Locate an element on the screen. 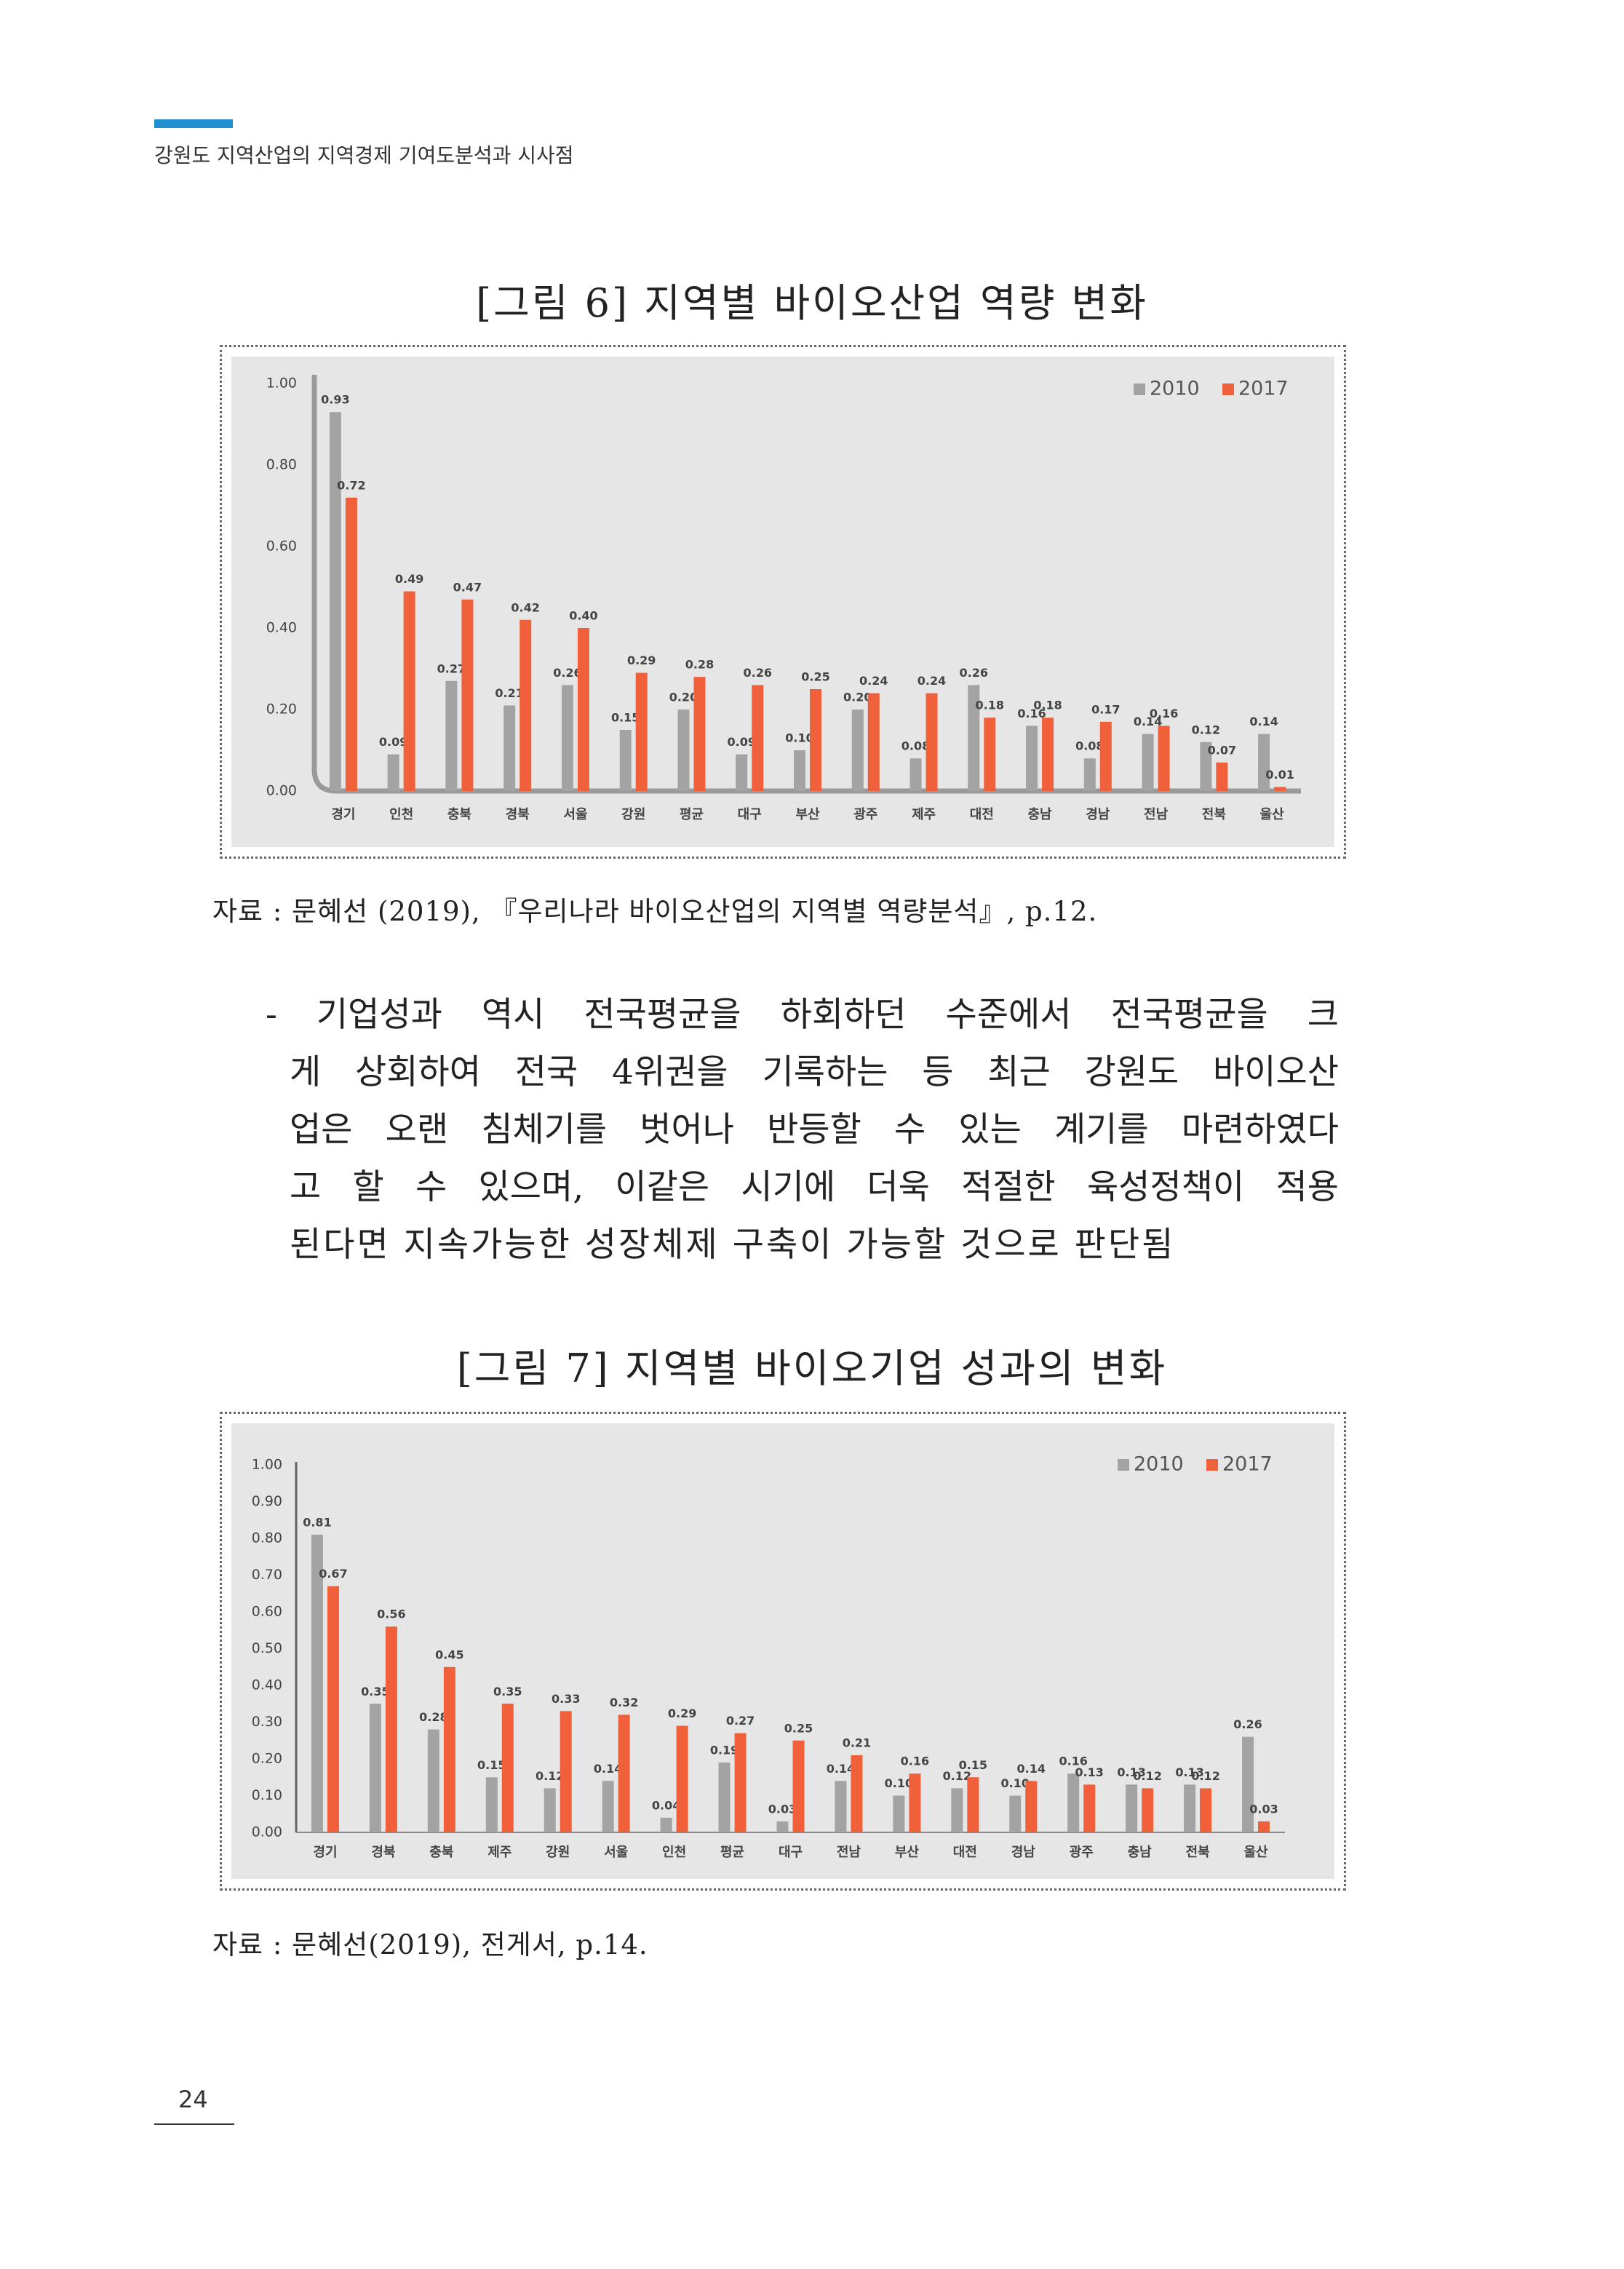 The image size is (1624, 2269). value-label: 0.28 is located at coordinates (699, 665).